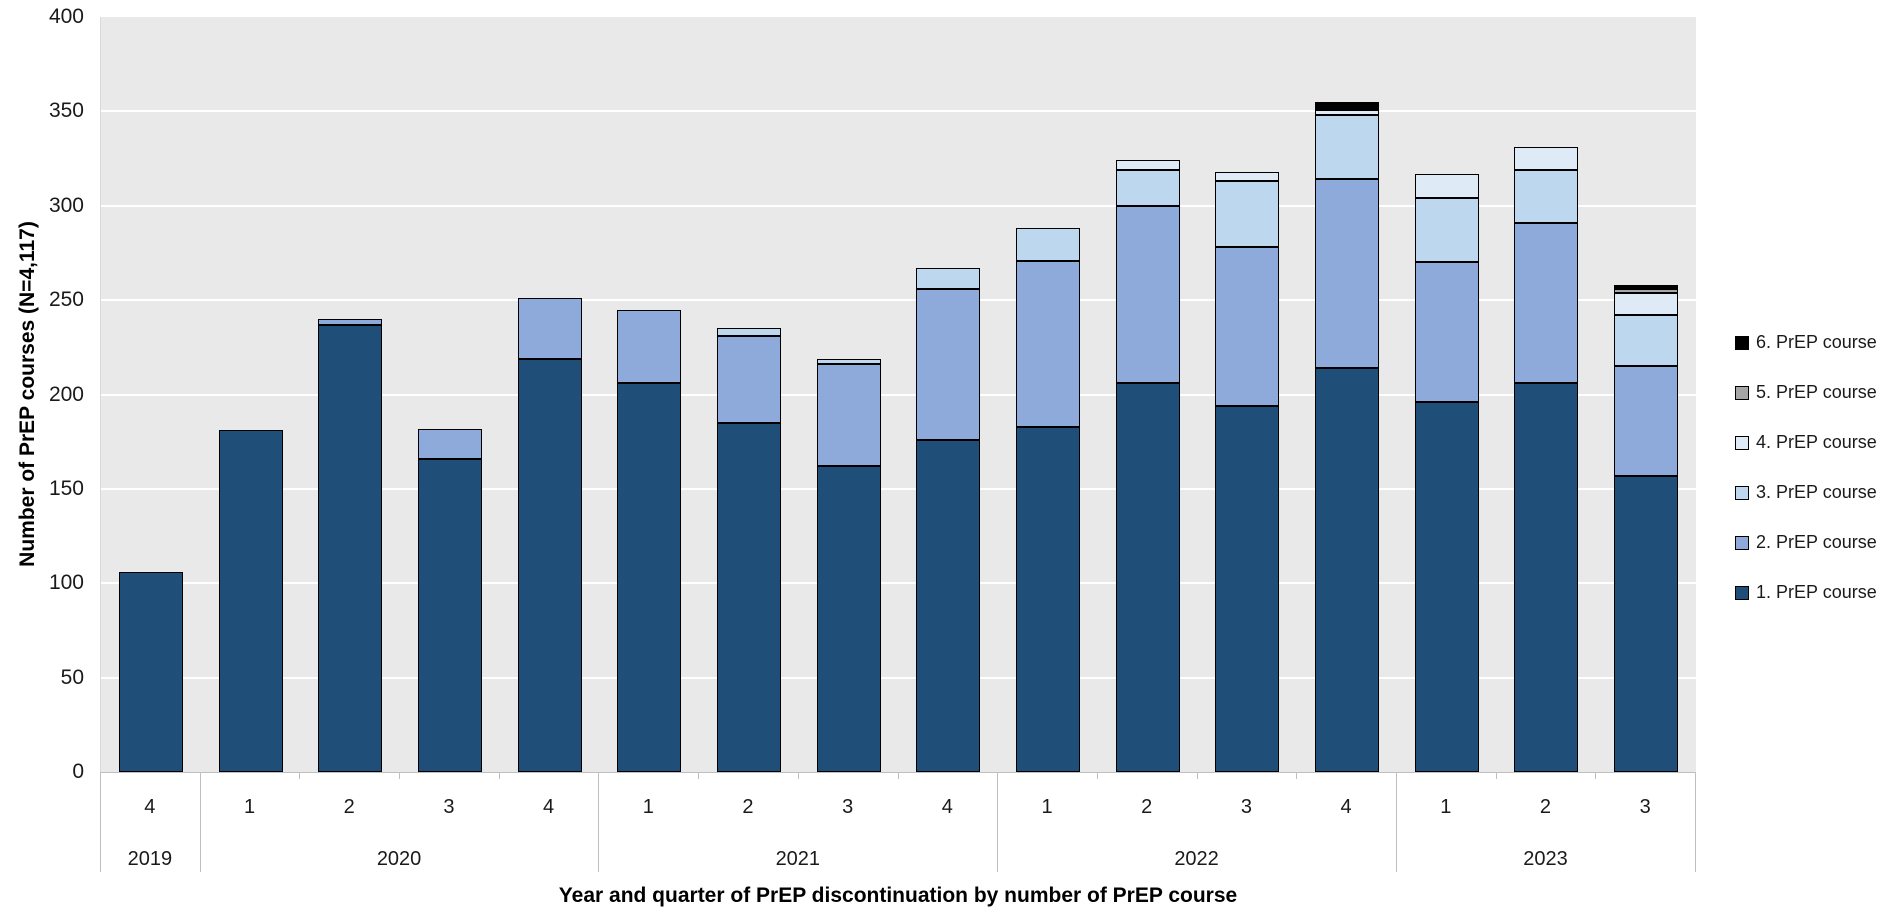  I want to click on y-tick-label-400: 400, so click(66, 16).